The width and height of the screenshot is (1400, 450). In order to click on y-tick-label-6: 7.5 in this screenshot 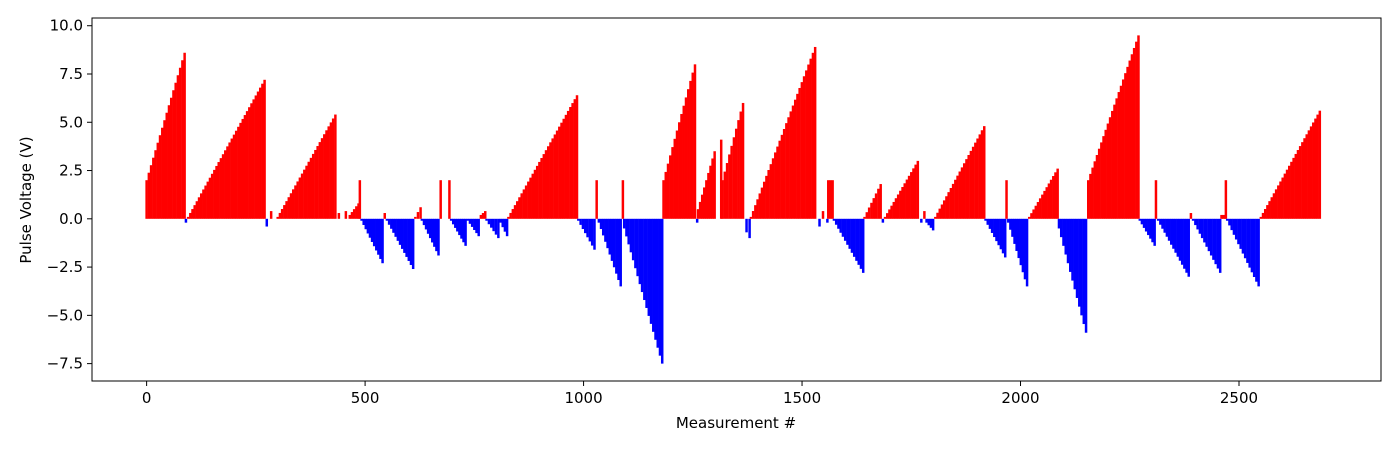, I will do `click(71, 74)`.